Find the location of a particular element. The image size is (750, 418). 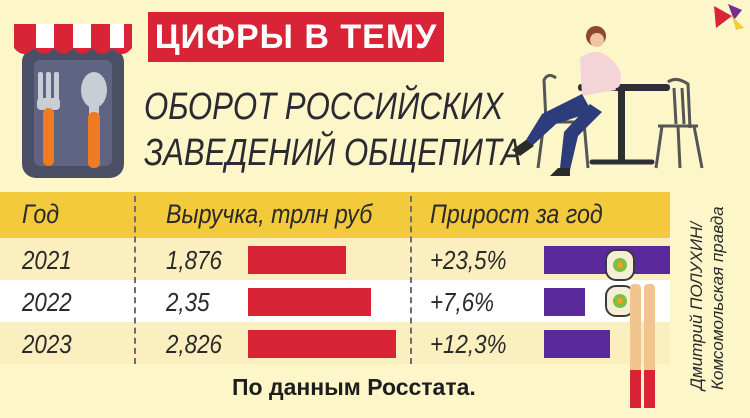

growth-label: +12,3% is located at coordinates (468, 344).